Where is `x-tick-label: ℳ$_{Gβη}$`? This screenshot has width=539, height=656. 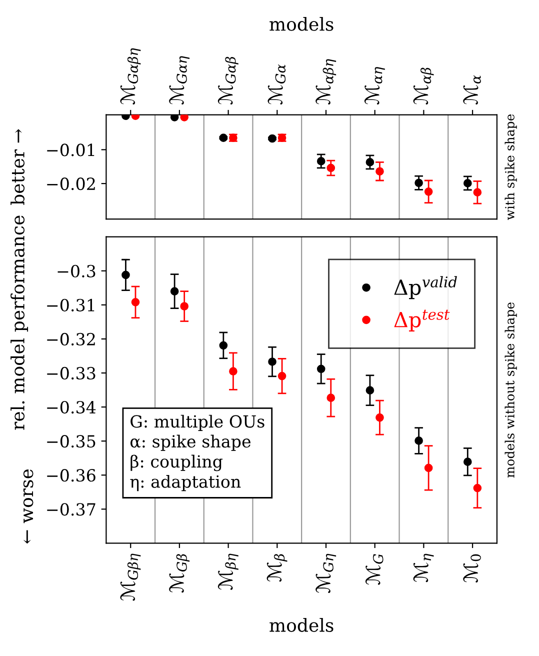
x-tick-label: ℳ$_{Gβη}$ is located at coordinates (130, 577).